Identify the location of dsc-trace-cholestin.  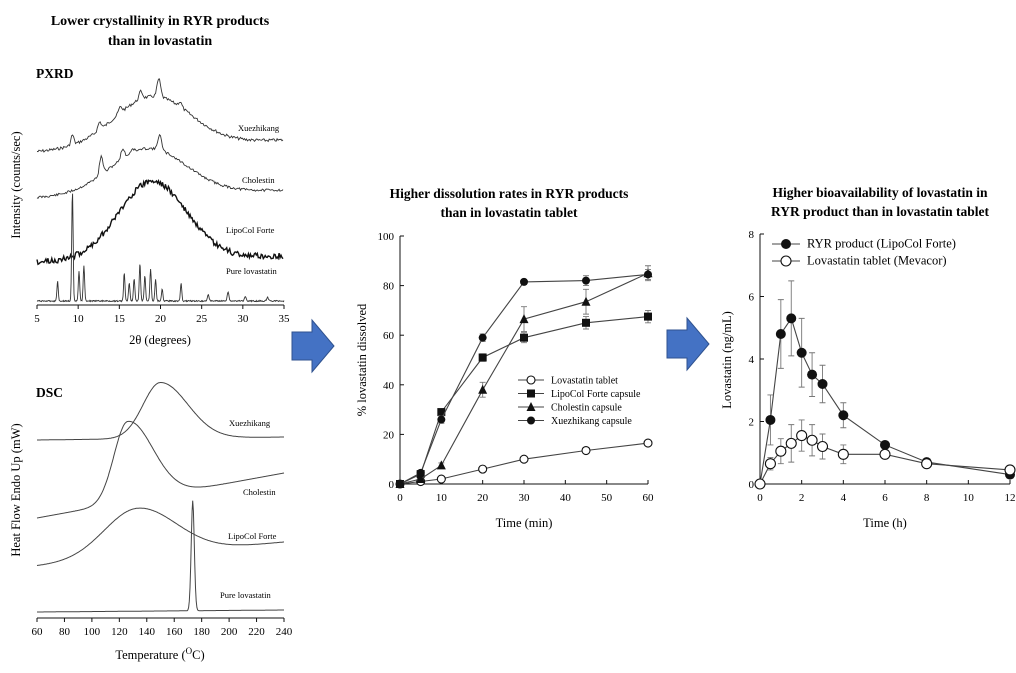
(160, 469).